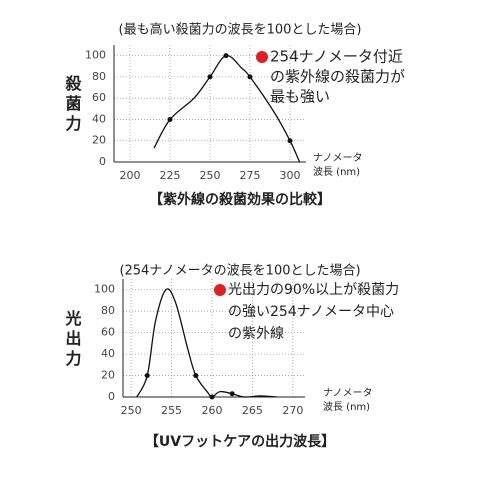  Describe the element at coordinates (240, 199) in the screenshot. I see `caption: 【紫外線の殺菌効果の比較】` at that location.